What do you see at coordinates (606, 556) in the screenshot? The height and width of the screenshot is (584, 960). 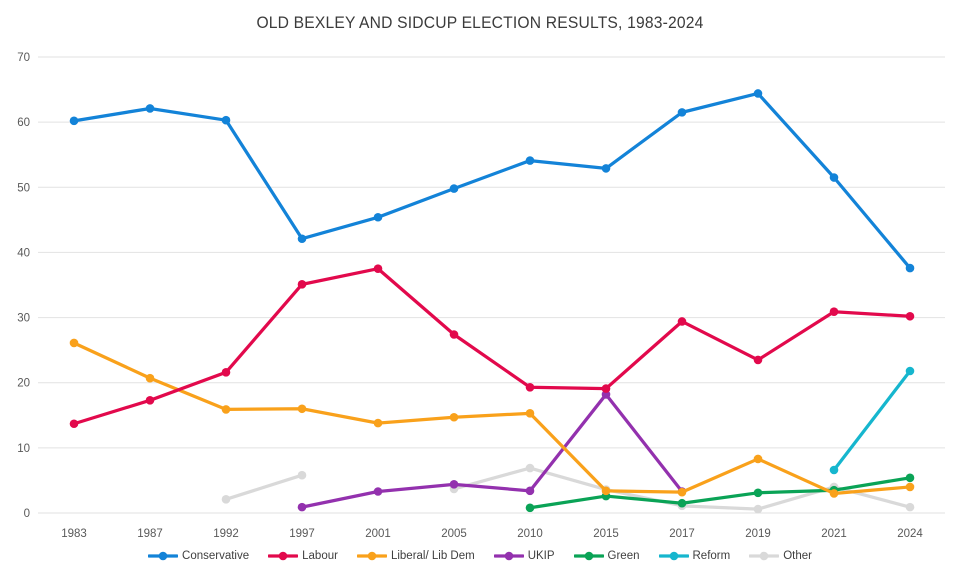 I see `legend-item-green: Green` at bounding box center [606, 556].